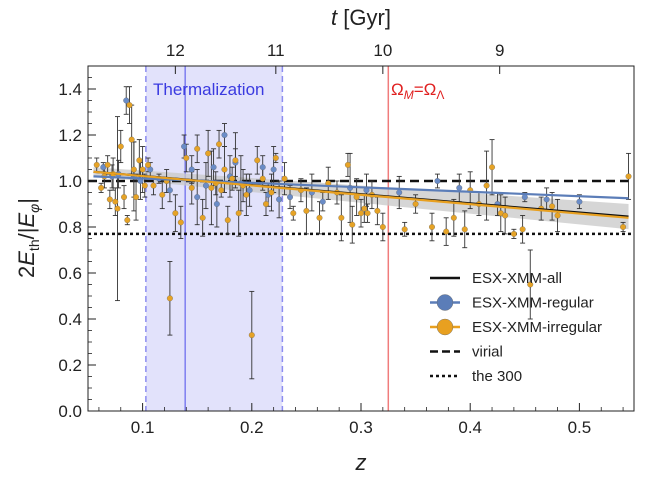 The image size is (660, 481). I want to click on reference-lines, so click(361, 207).